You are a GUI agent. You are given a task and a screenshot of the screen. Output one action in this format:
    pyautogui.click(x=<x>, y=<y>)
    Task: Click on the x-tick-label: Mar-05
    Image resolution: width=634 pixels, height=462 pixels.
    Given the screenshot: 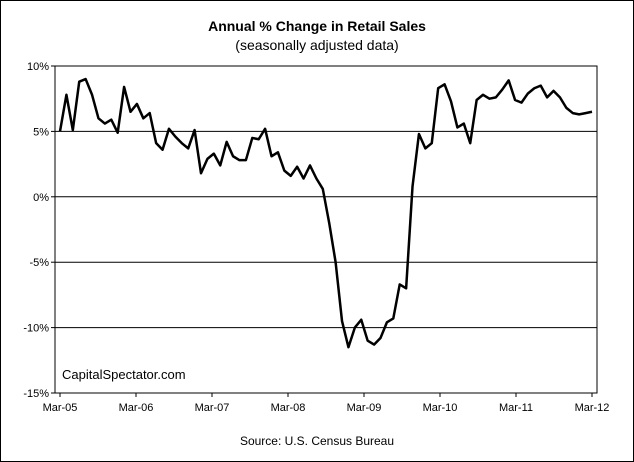 What is the action you would take?
    pyautogui.click(x=60, y=408)
    